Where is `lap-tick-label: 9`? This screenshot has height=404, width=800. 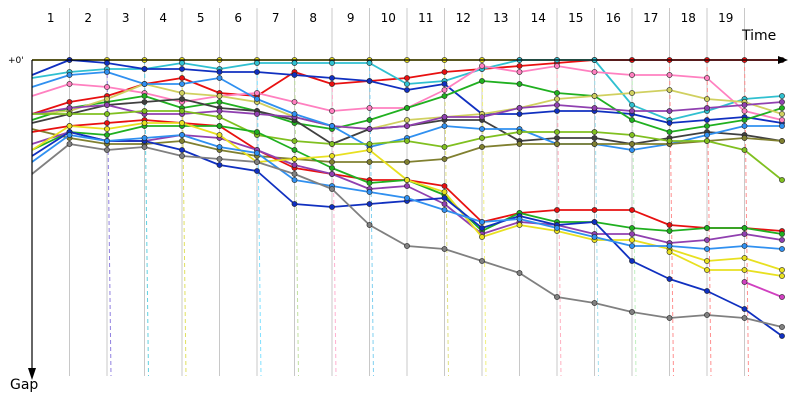 lap-tick-label: 9 is located at coordinates (351, 18).